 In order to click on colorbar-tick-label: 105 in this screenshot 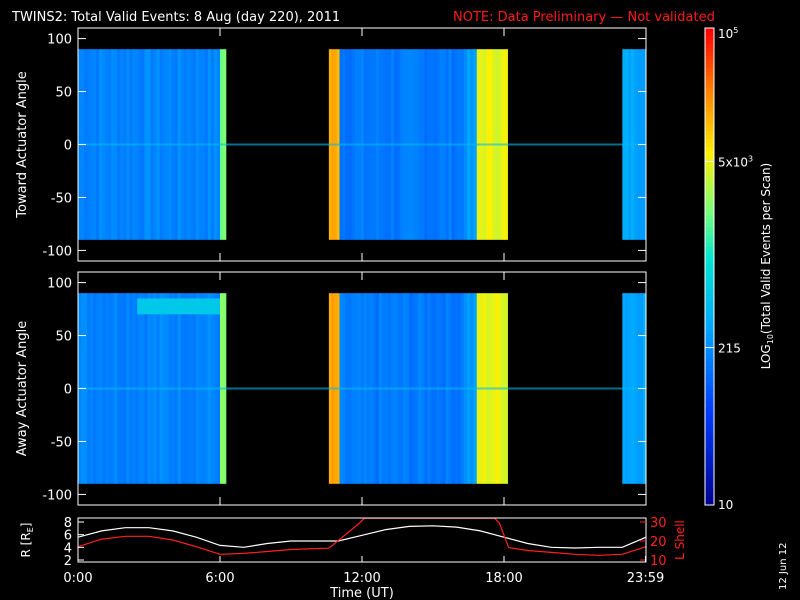, I will do `click(728, 33)`.